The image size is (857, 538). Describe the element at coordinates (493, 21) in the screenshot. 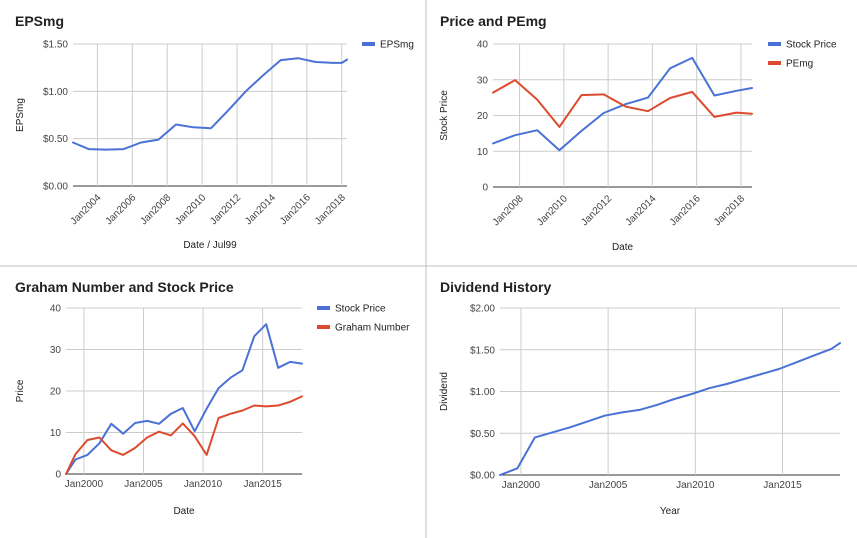

I see `chart-title: Price and PEmg` at that location.